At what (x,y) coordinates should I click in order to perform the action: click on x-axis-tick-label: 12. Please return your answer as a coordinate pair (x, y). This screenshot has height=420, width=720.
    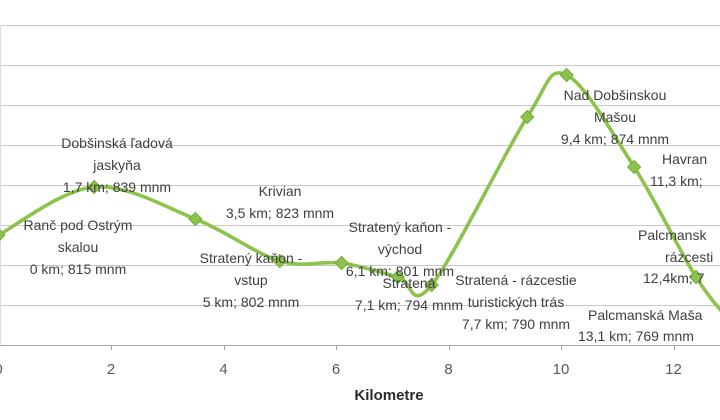
    Looking at the image, I should click on (673, 369).